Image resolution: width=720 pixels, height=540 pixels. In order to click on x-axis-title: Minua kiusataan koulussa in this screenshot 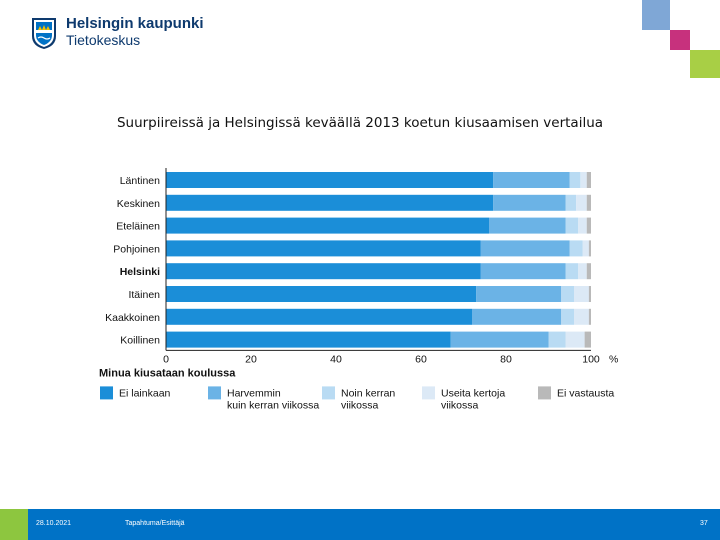, I will do `click(167, 373)`.